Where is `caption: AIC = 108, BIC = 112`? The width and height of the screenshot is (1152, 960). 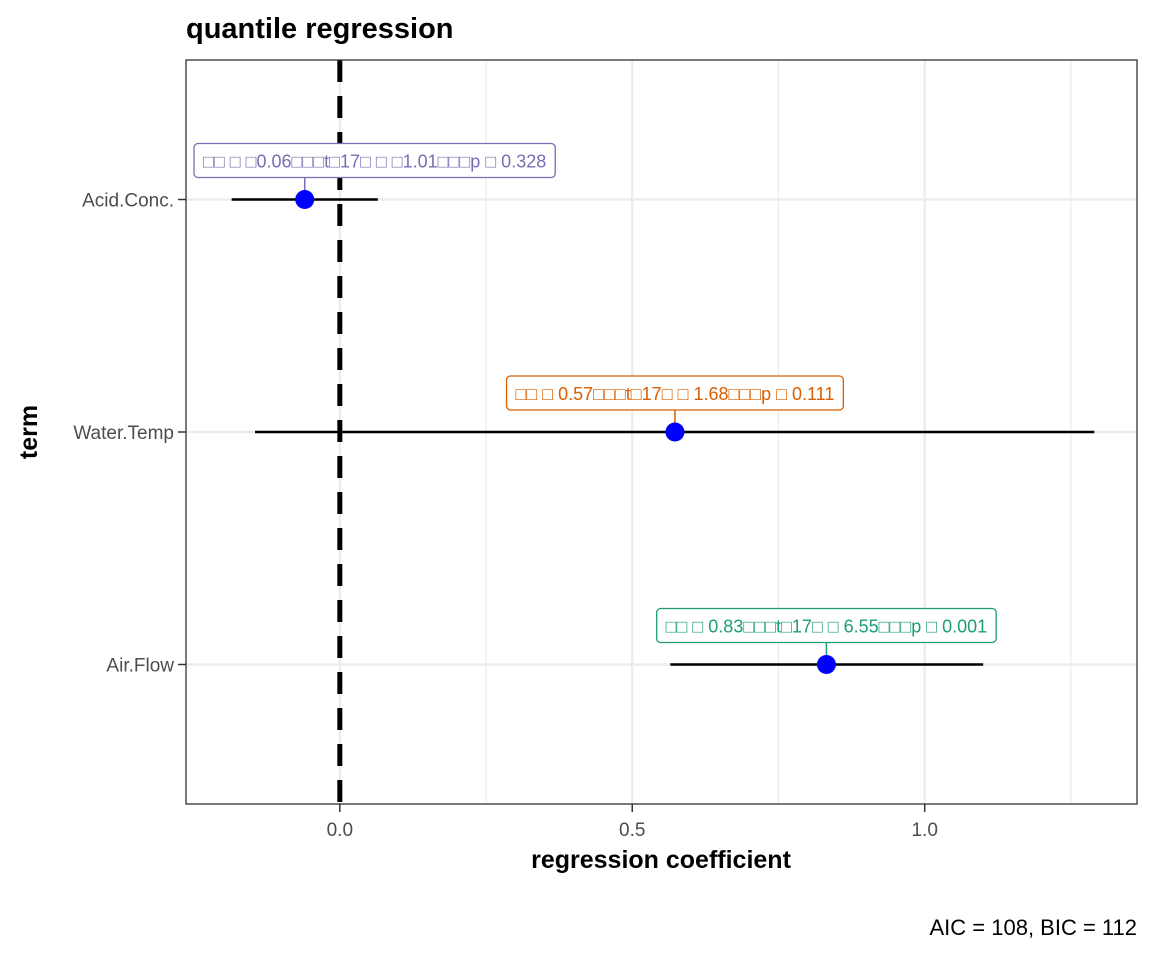 caption: AIC = 108, BIC = 112 is located at coordinates (1034, 927).